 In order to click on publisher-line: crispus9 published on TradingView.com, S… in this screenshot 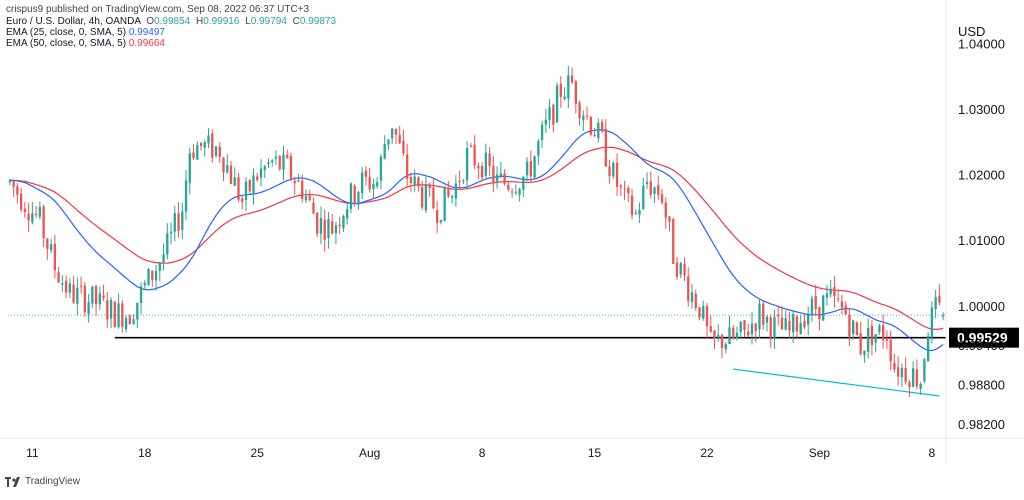, I will do `click(158, 9)`.